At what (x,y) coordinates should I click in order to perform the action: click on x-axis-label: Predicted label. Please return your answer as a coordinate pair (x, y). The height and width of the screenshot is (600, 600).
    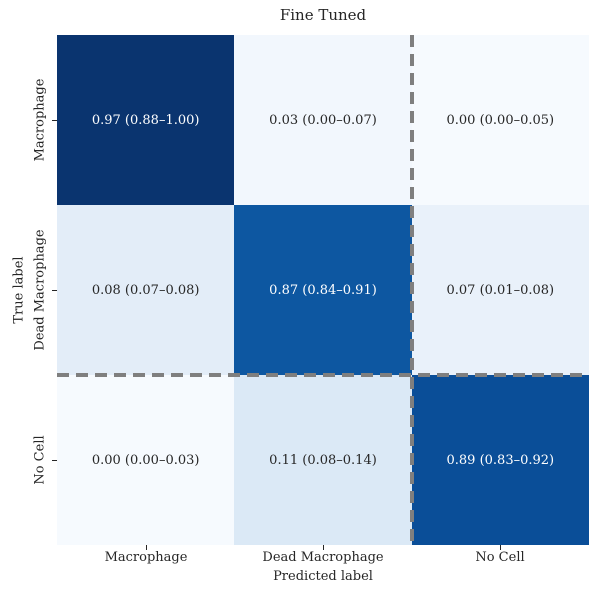
    Looking at the image, I should click on (323, 576).